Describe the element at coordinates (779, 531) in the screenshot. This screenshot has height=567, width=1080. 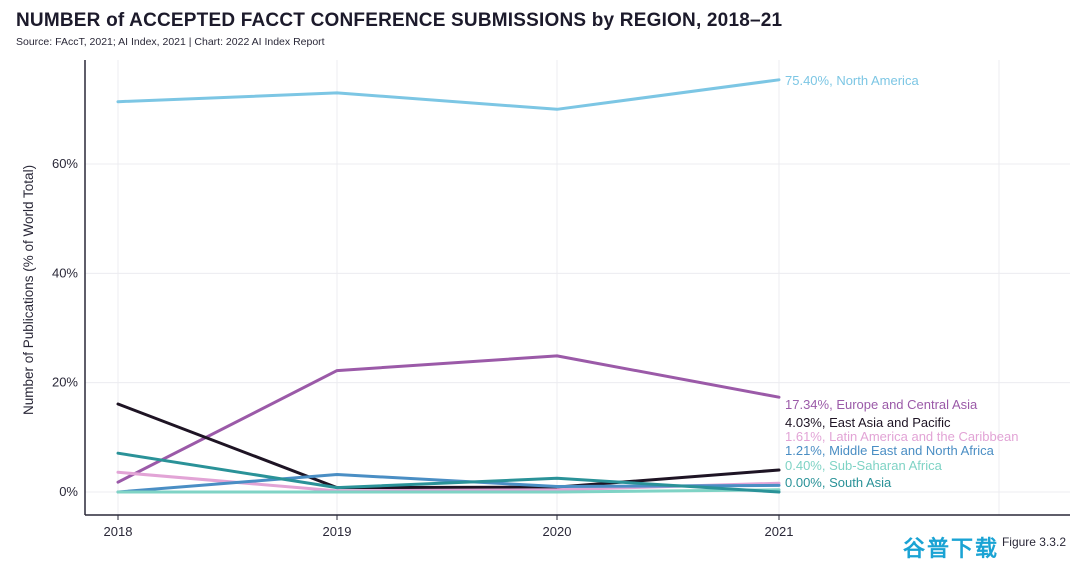
I see `x-tick-label: 2021` at that location.